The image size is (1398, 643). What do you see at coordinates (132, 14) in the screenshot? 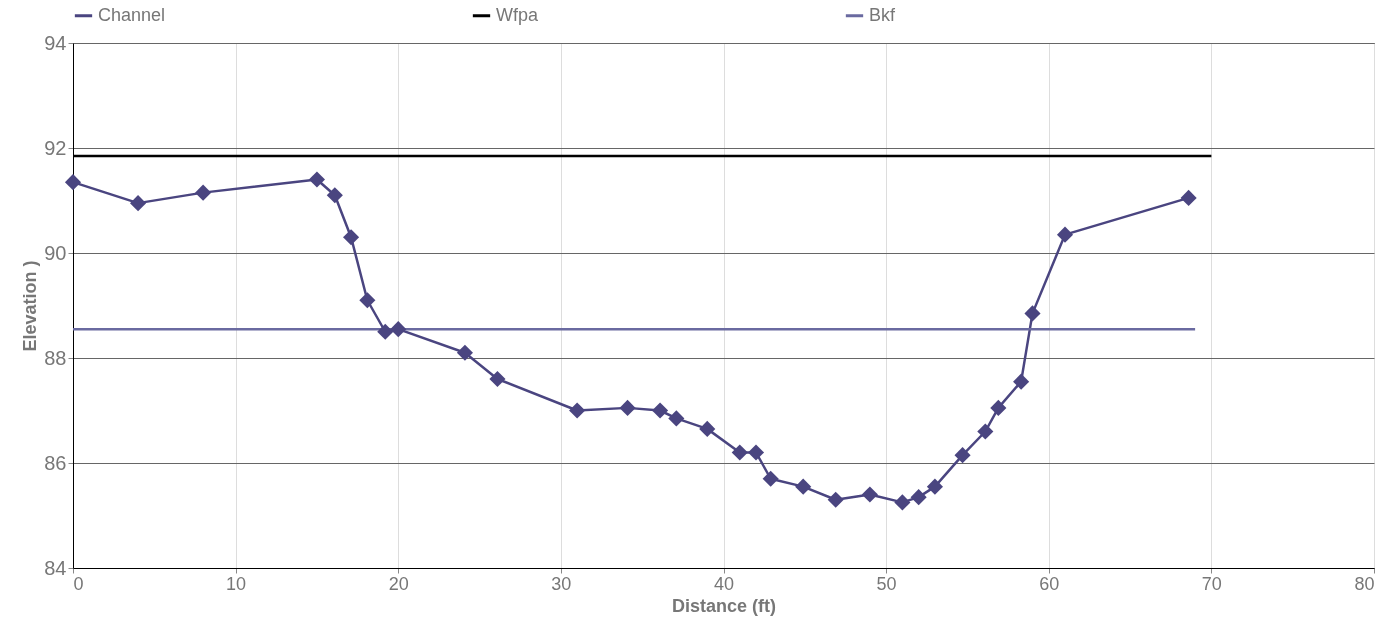
I see `legend-label: Channel` at bounding box center [132, 14].